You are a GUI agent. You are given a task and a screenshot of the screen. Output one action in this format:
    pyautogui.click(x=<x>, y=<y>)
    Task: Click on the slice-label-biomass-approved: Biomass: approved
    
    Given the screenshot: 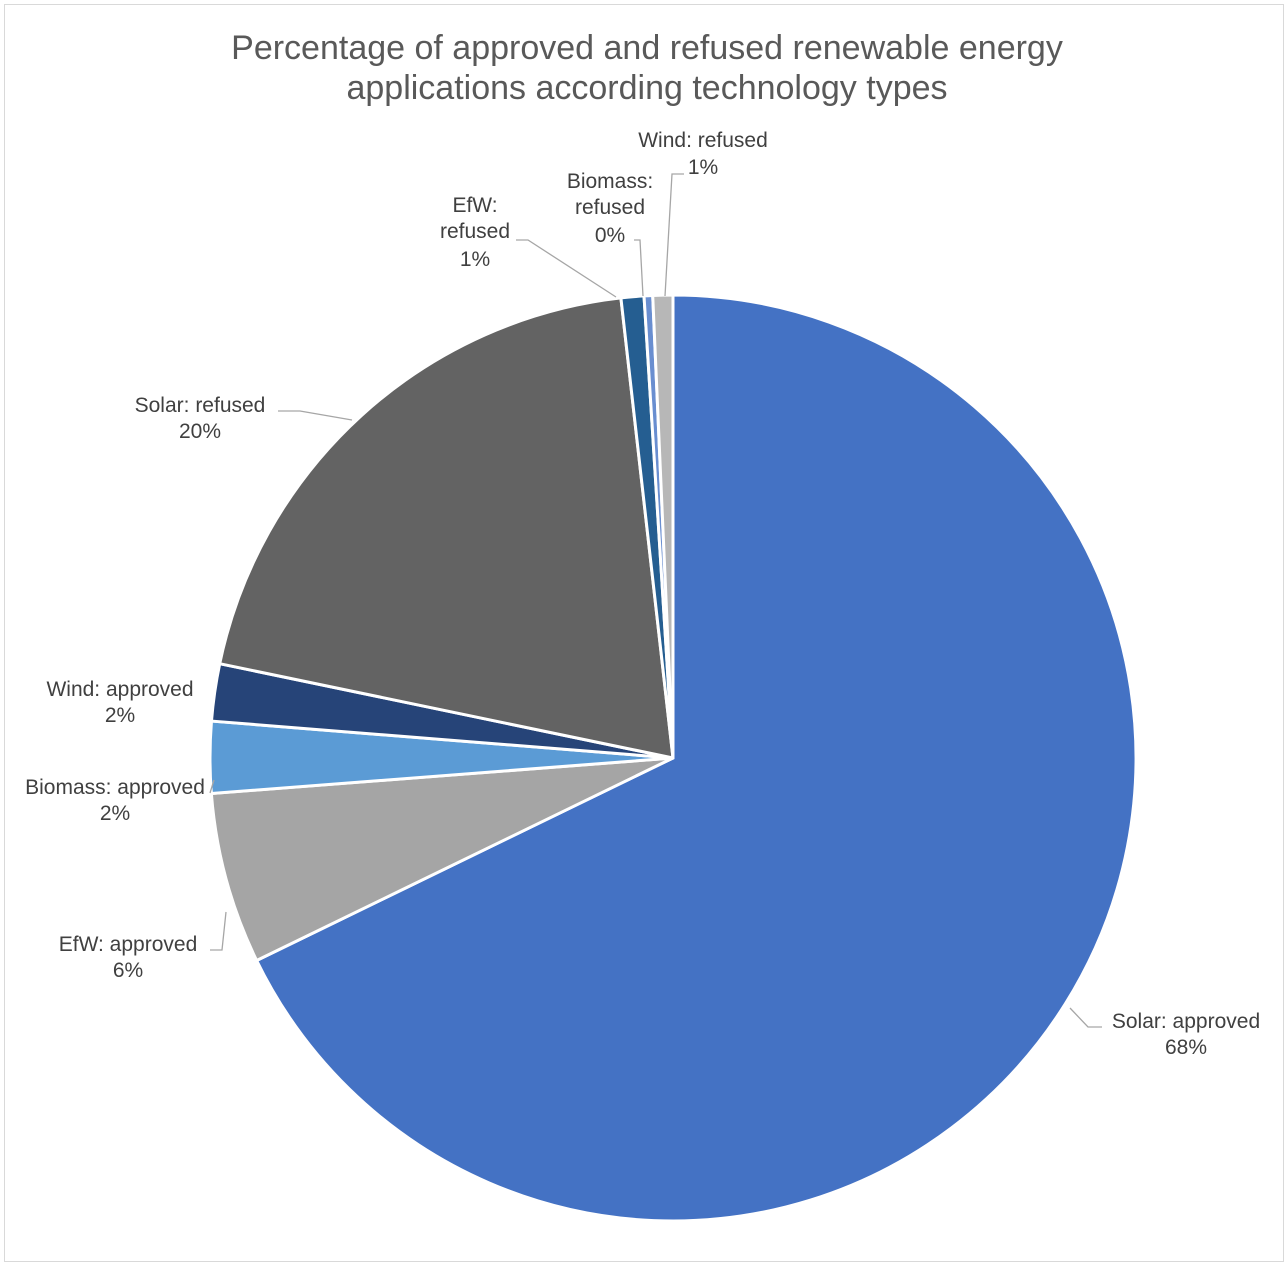 What is the action you would take?
    pyautogui.click(x=115, y=787)
    